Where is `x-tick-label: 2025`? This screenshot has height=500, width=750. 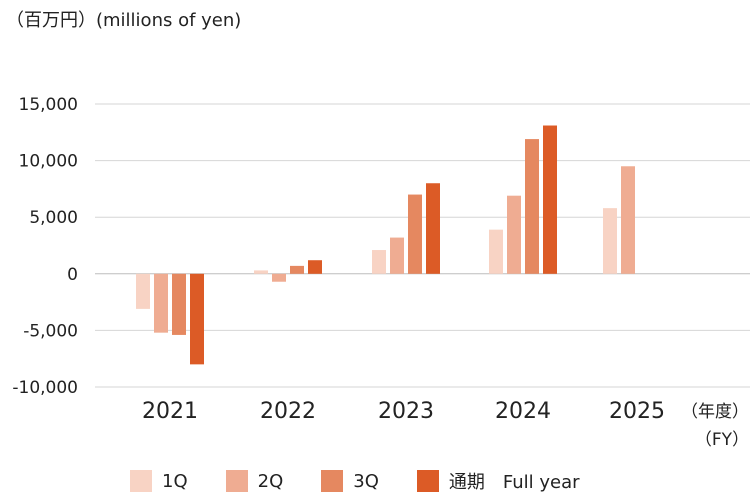
x-tick-label: 2025 is located at coordinates (637, 411).